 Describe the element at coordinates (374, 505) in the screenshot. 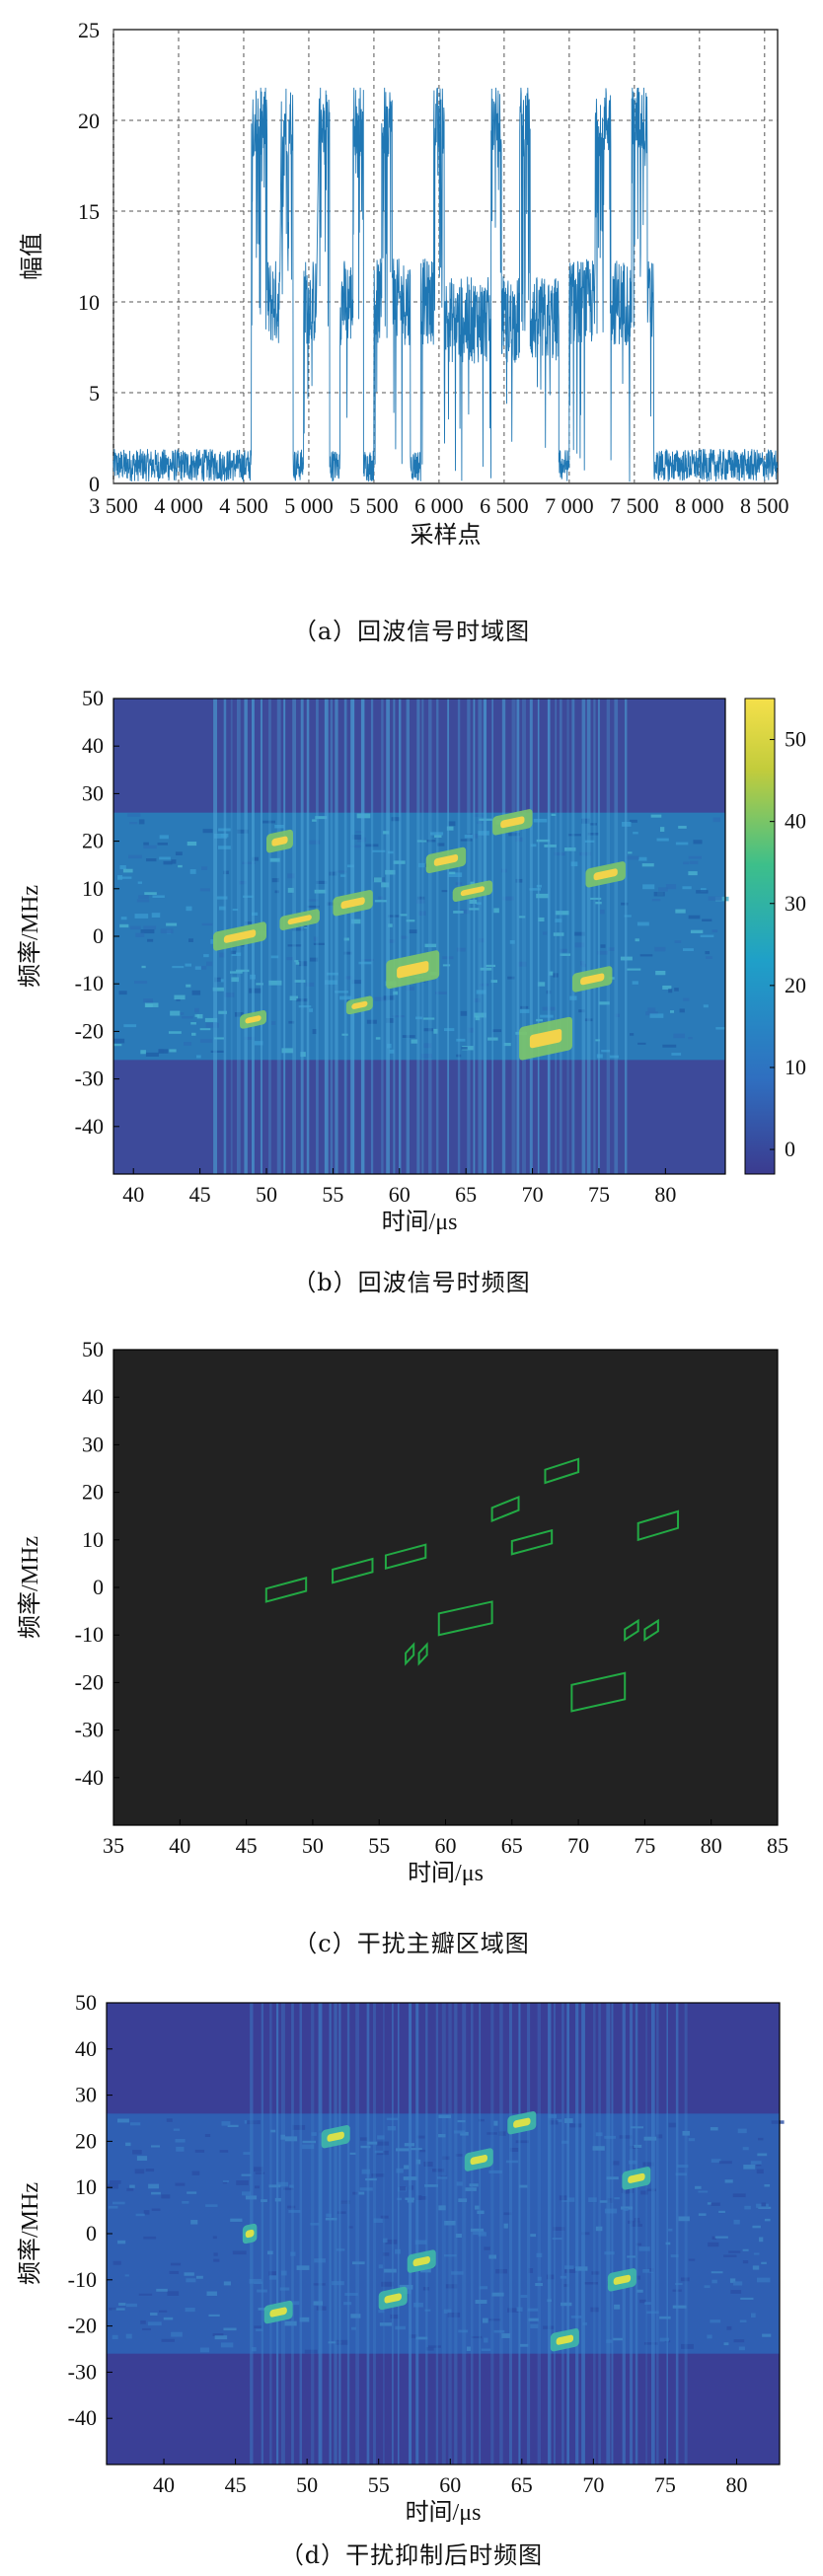

I see `x-tick-label: 5 500` at that location.